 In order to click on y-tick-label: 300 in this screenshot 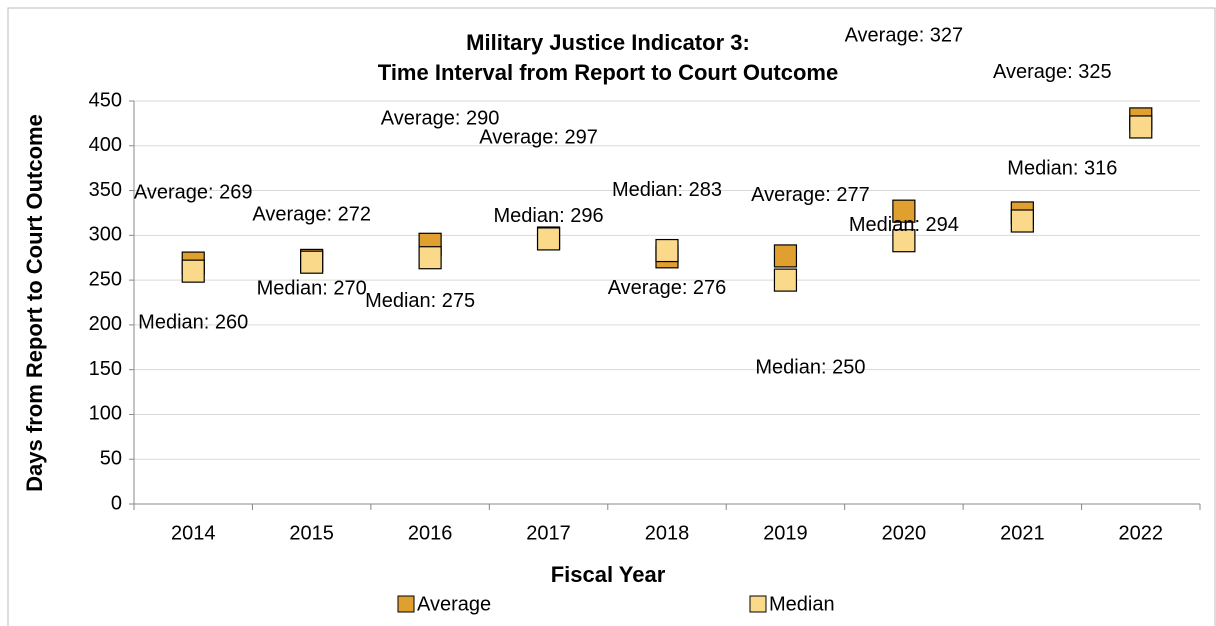, I will do `click(105, 235)`.